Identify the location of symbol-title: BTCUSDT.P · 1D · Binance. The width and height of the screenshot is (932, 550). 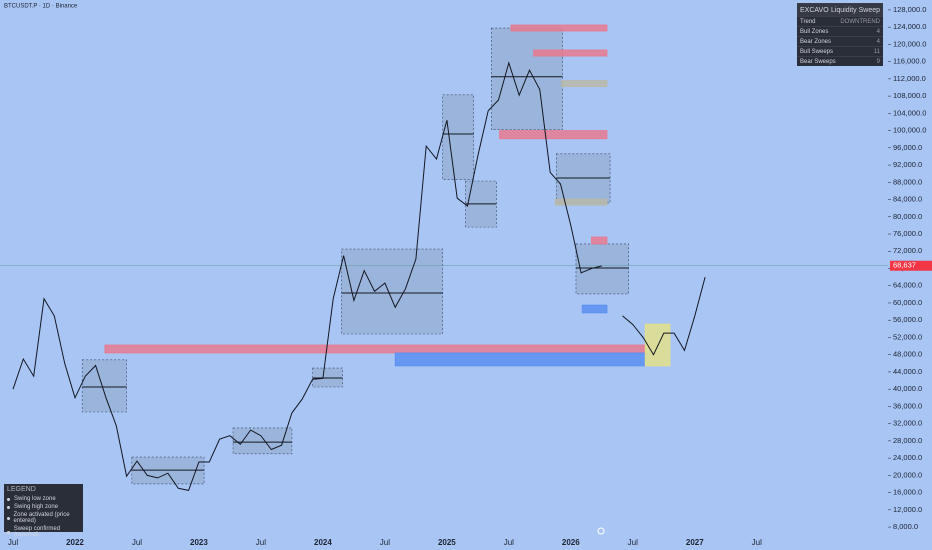
(41, 7).